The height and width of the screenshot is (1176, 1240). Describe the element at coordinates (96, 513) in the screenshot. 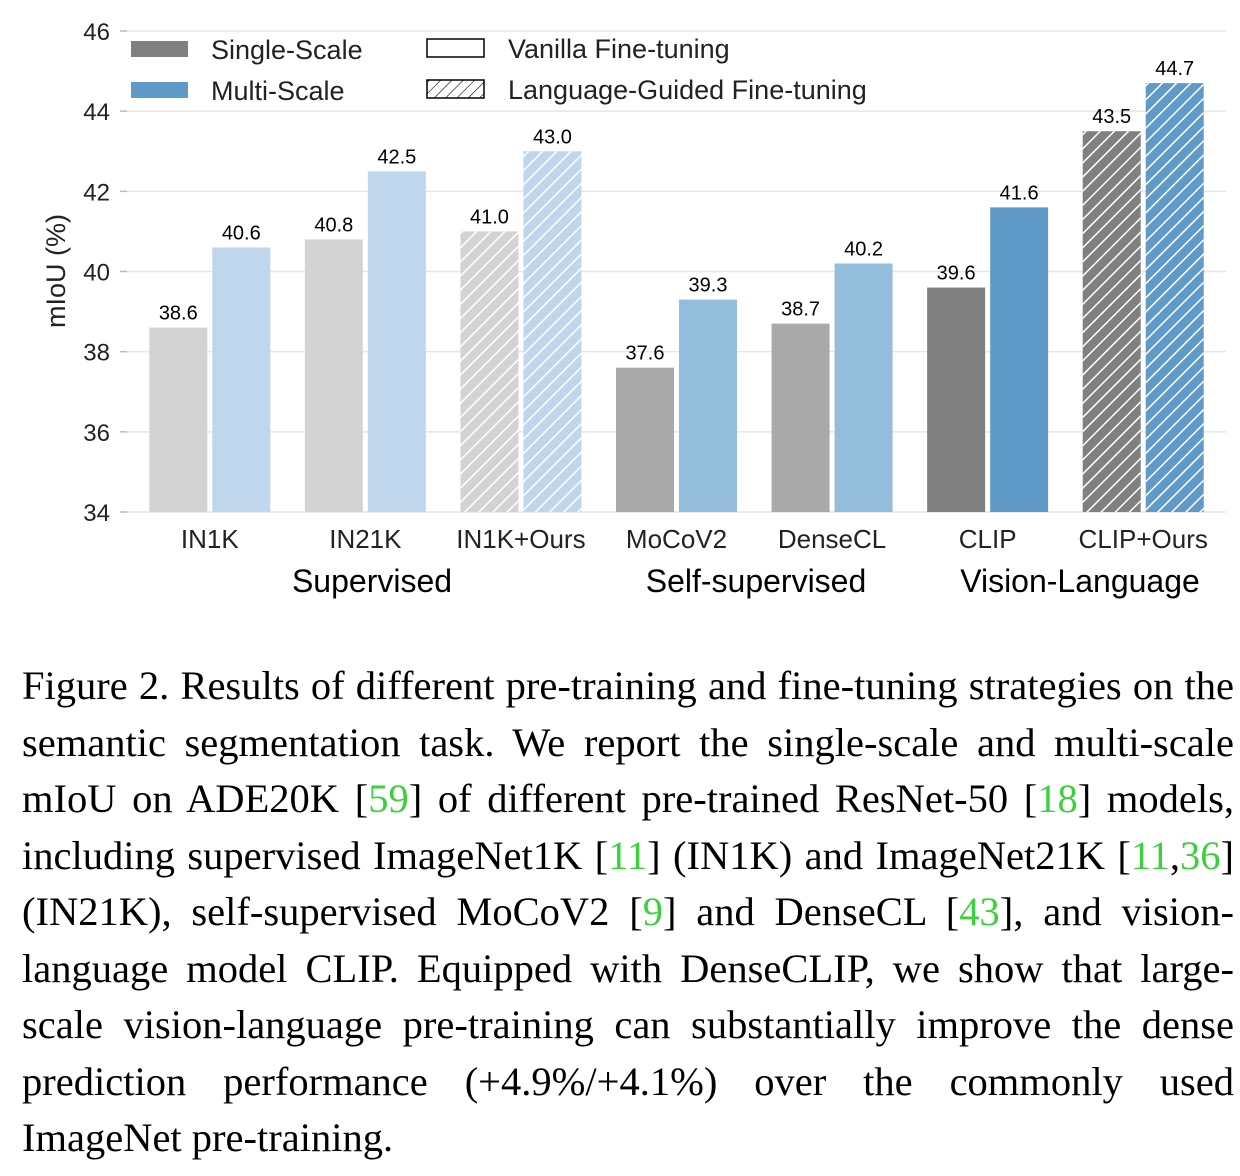

I see `y-tick-label: 34` at that location.